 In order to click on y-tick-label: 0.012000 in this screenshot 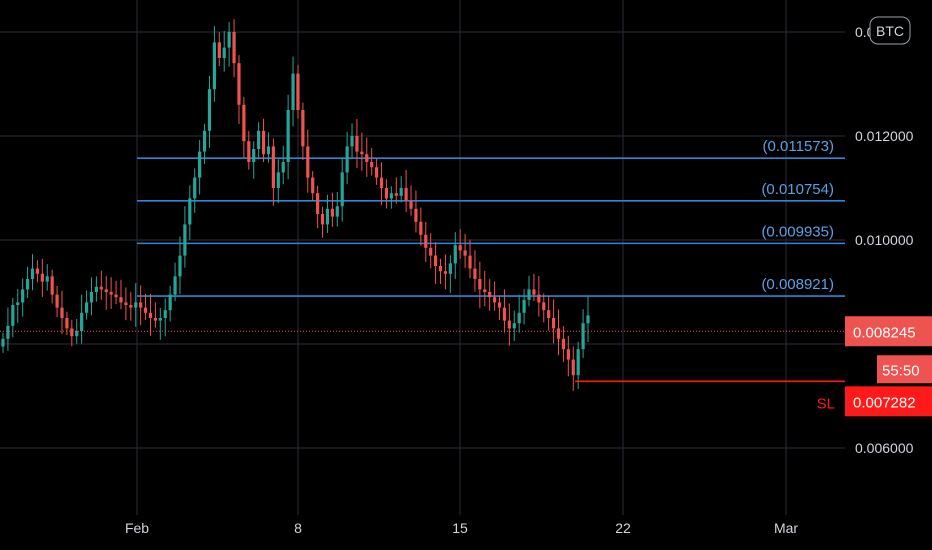, I will do `click(884, 136)`.